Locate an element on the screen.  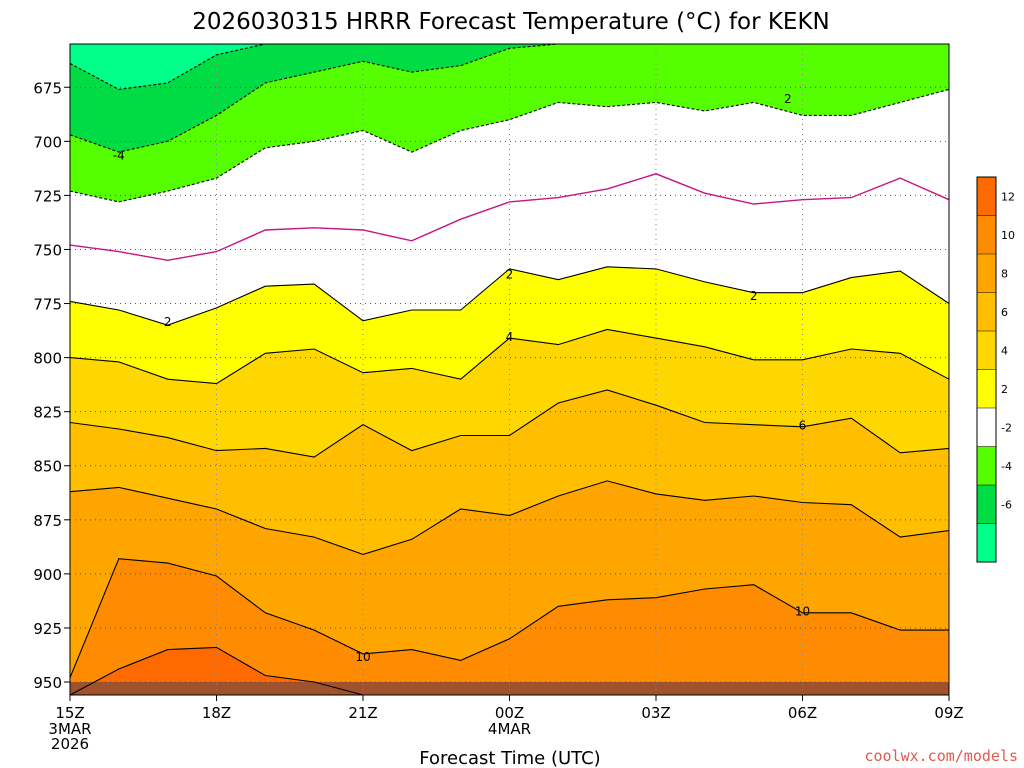
x-axis-label: Forecast Time (UTC) is located at coordinates (509, 758).